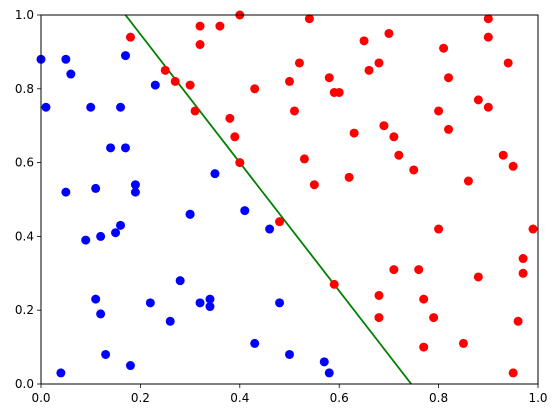  I want to click on y-tick-label: 0.0, so click(24, 384).